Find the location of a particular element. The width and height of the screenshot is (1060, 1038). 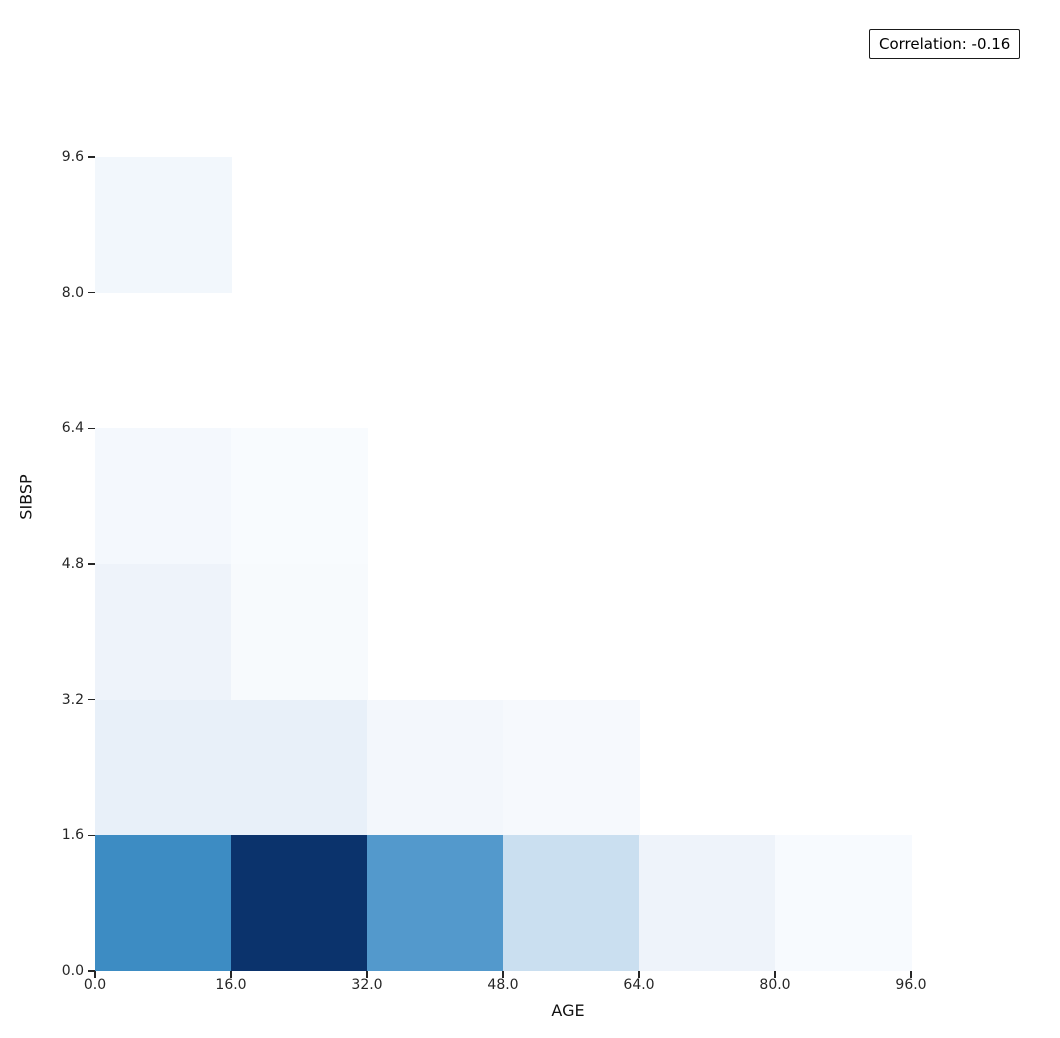

y-tick-label: 3.2 is located at coordinates (72, 699).